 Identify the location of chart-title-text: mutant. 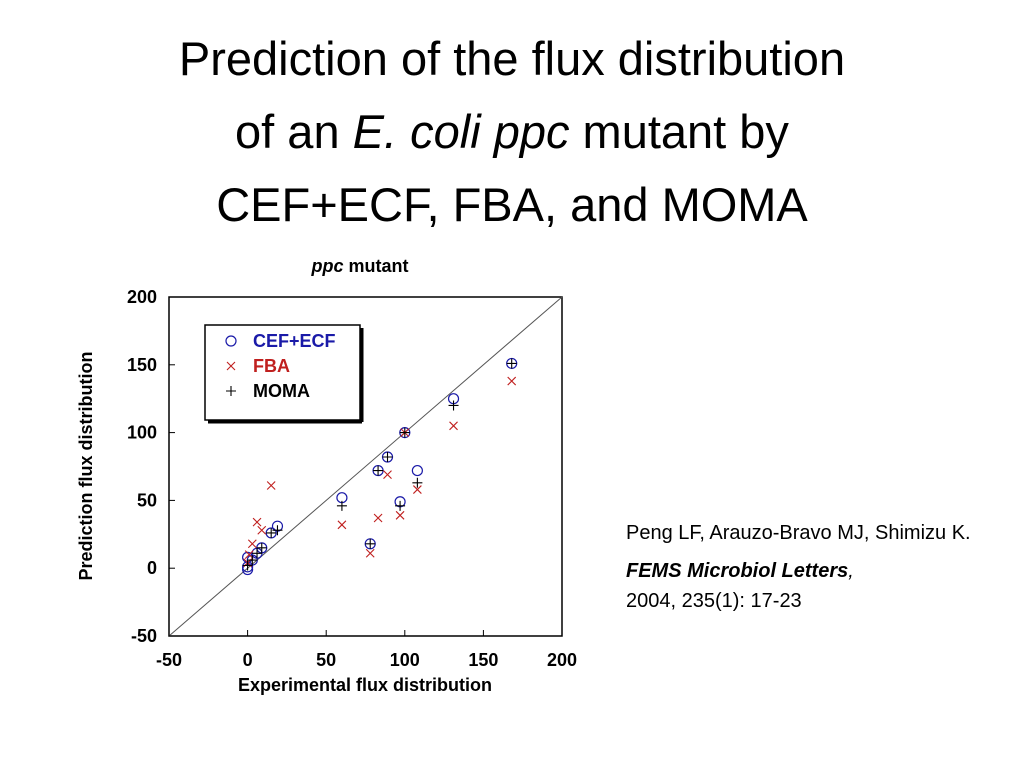
(379, 266).